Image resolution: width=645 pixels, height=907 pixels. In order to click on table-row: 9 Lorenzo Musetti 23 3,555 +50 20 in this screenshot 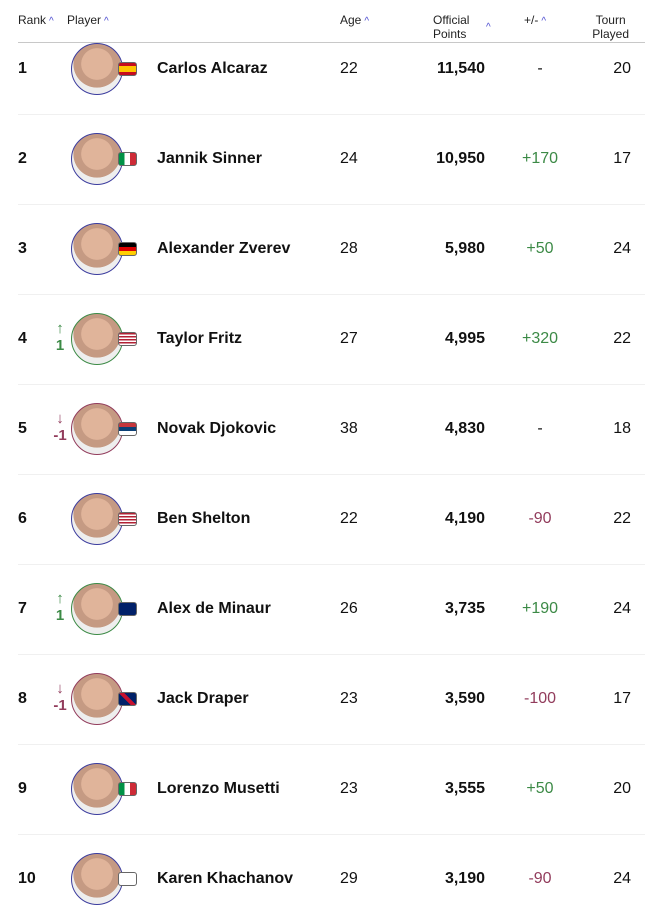, I will do `click(331, 789)`.